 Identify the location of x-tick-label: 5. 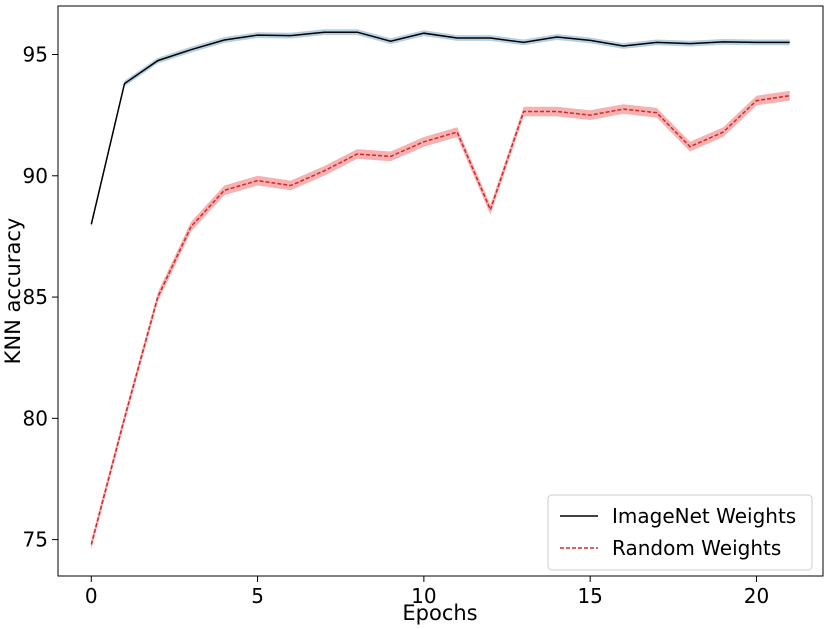
(257, 596).